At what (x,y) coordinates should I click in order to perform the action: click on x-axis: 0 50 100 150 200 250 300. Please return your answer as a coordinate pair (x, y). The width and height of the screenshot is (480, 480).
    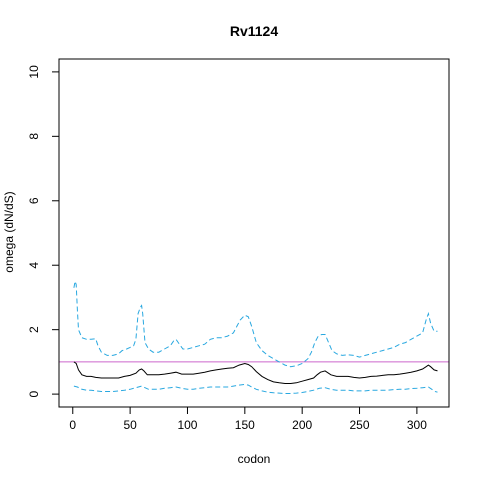
    Looking at the image, I should click on (248, 419).